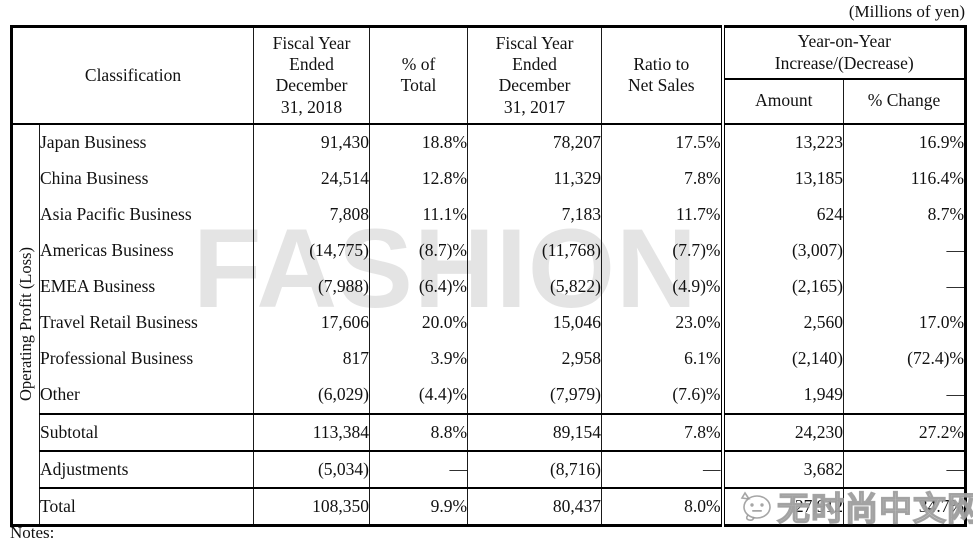 Image resolution: width=973 pixels, height=553 pixels. What do you see at coordinates (905, 322) in the screenshot?
I see `cell-yoy-change: 17.0%` at bounding box center [905, 322].